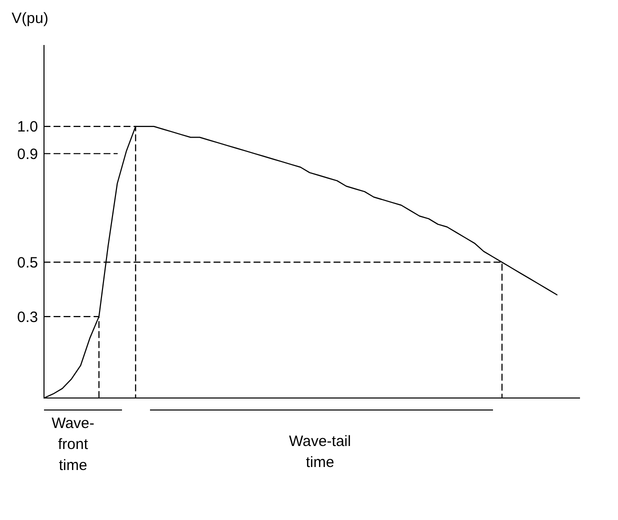 This screenshot has width=618, height=520. What do you see at coordinates (27, 317) in the screenshot?
I see `y-tick-label: 0.3` at bounding box center [27, 317].